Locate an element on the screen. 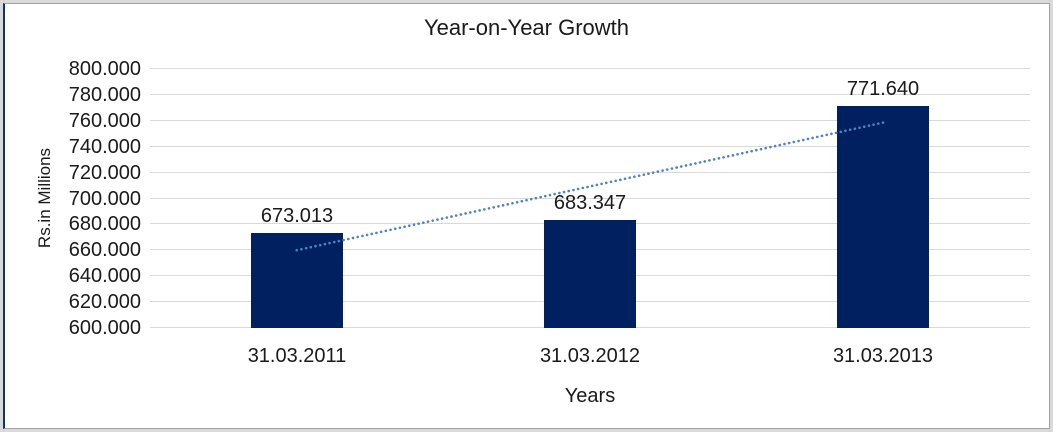  y-tick-label: 760.000 is located at coordinates (104, 121).